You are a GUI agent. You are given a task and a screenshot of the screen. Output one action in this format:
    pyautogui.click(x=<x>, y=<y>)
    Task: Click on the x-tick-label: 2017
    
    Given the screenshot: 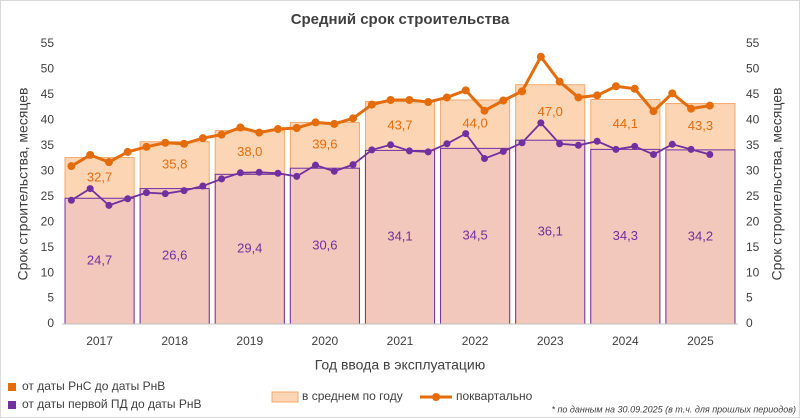 What is the action you would take?
    pyautogui.click(x=99, y=341)
    